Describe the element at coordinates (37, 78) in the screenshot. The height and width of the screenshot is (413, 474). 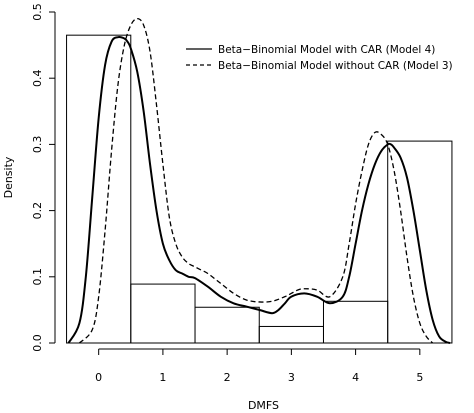
I see `y-tick-label-4: 0.4` at that location.